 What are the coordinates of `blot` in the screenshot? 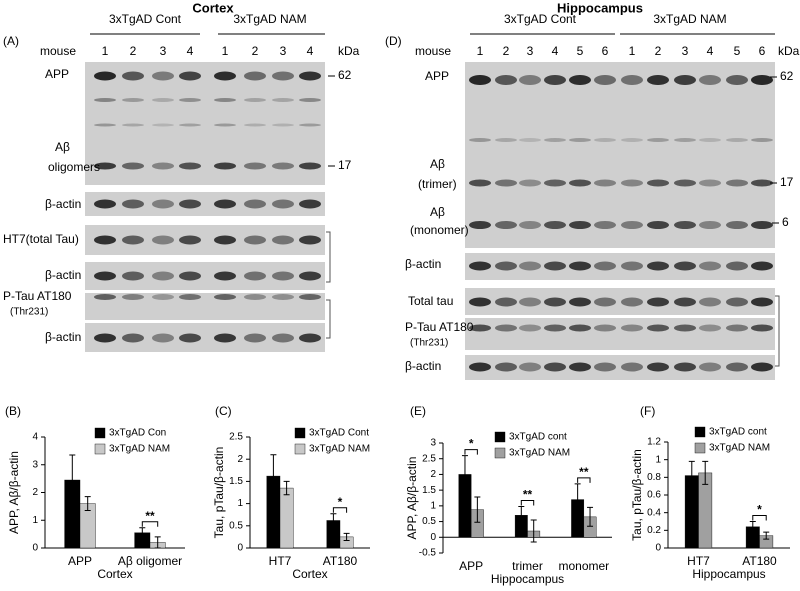 It's located at (205, 306).